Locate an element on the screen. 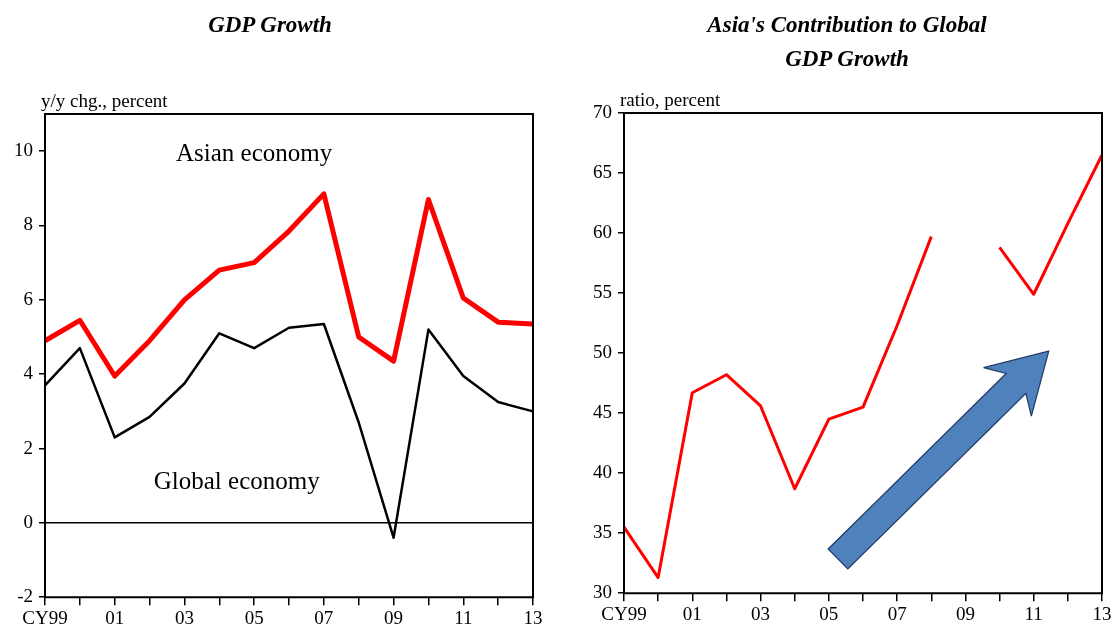 The width and height of the screenshot is (1114, 638). y-tick-label: 0 is located at coordinates (28, 521).